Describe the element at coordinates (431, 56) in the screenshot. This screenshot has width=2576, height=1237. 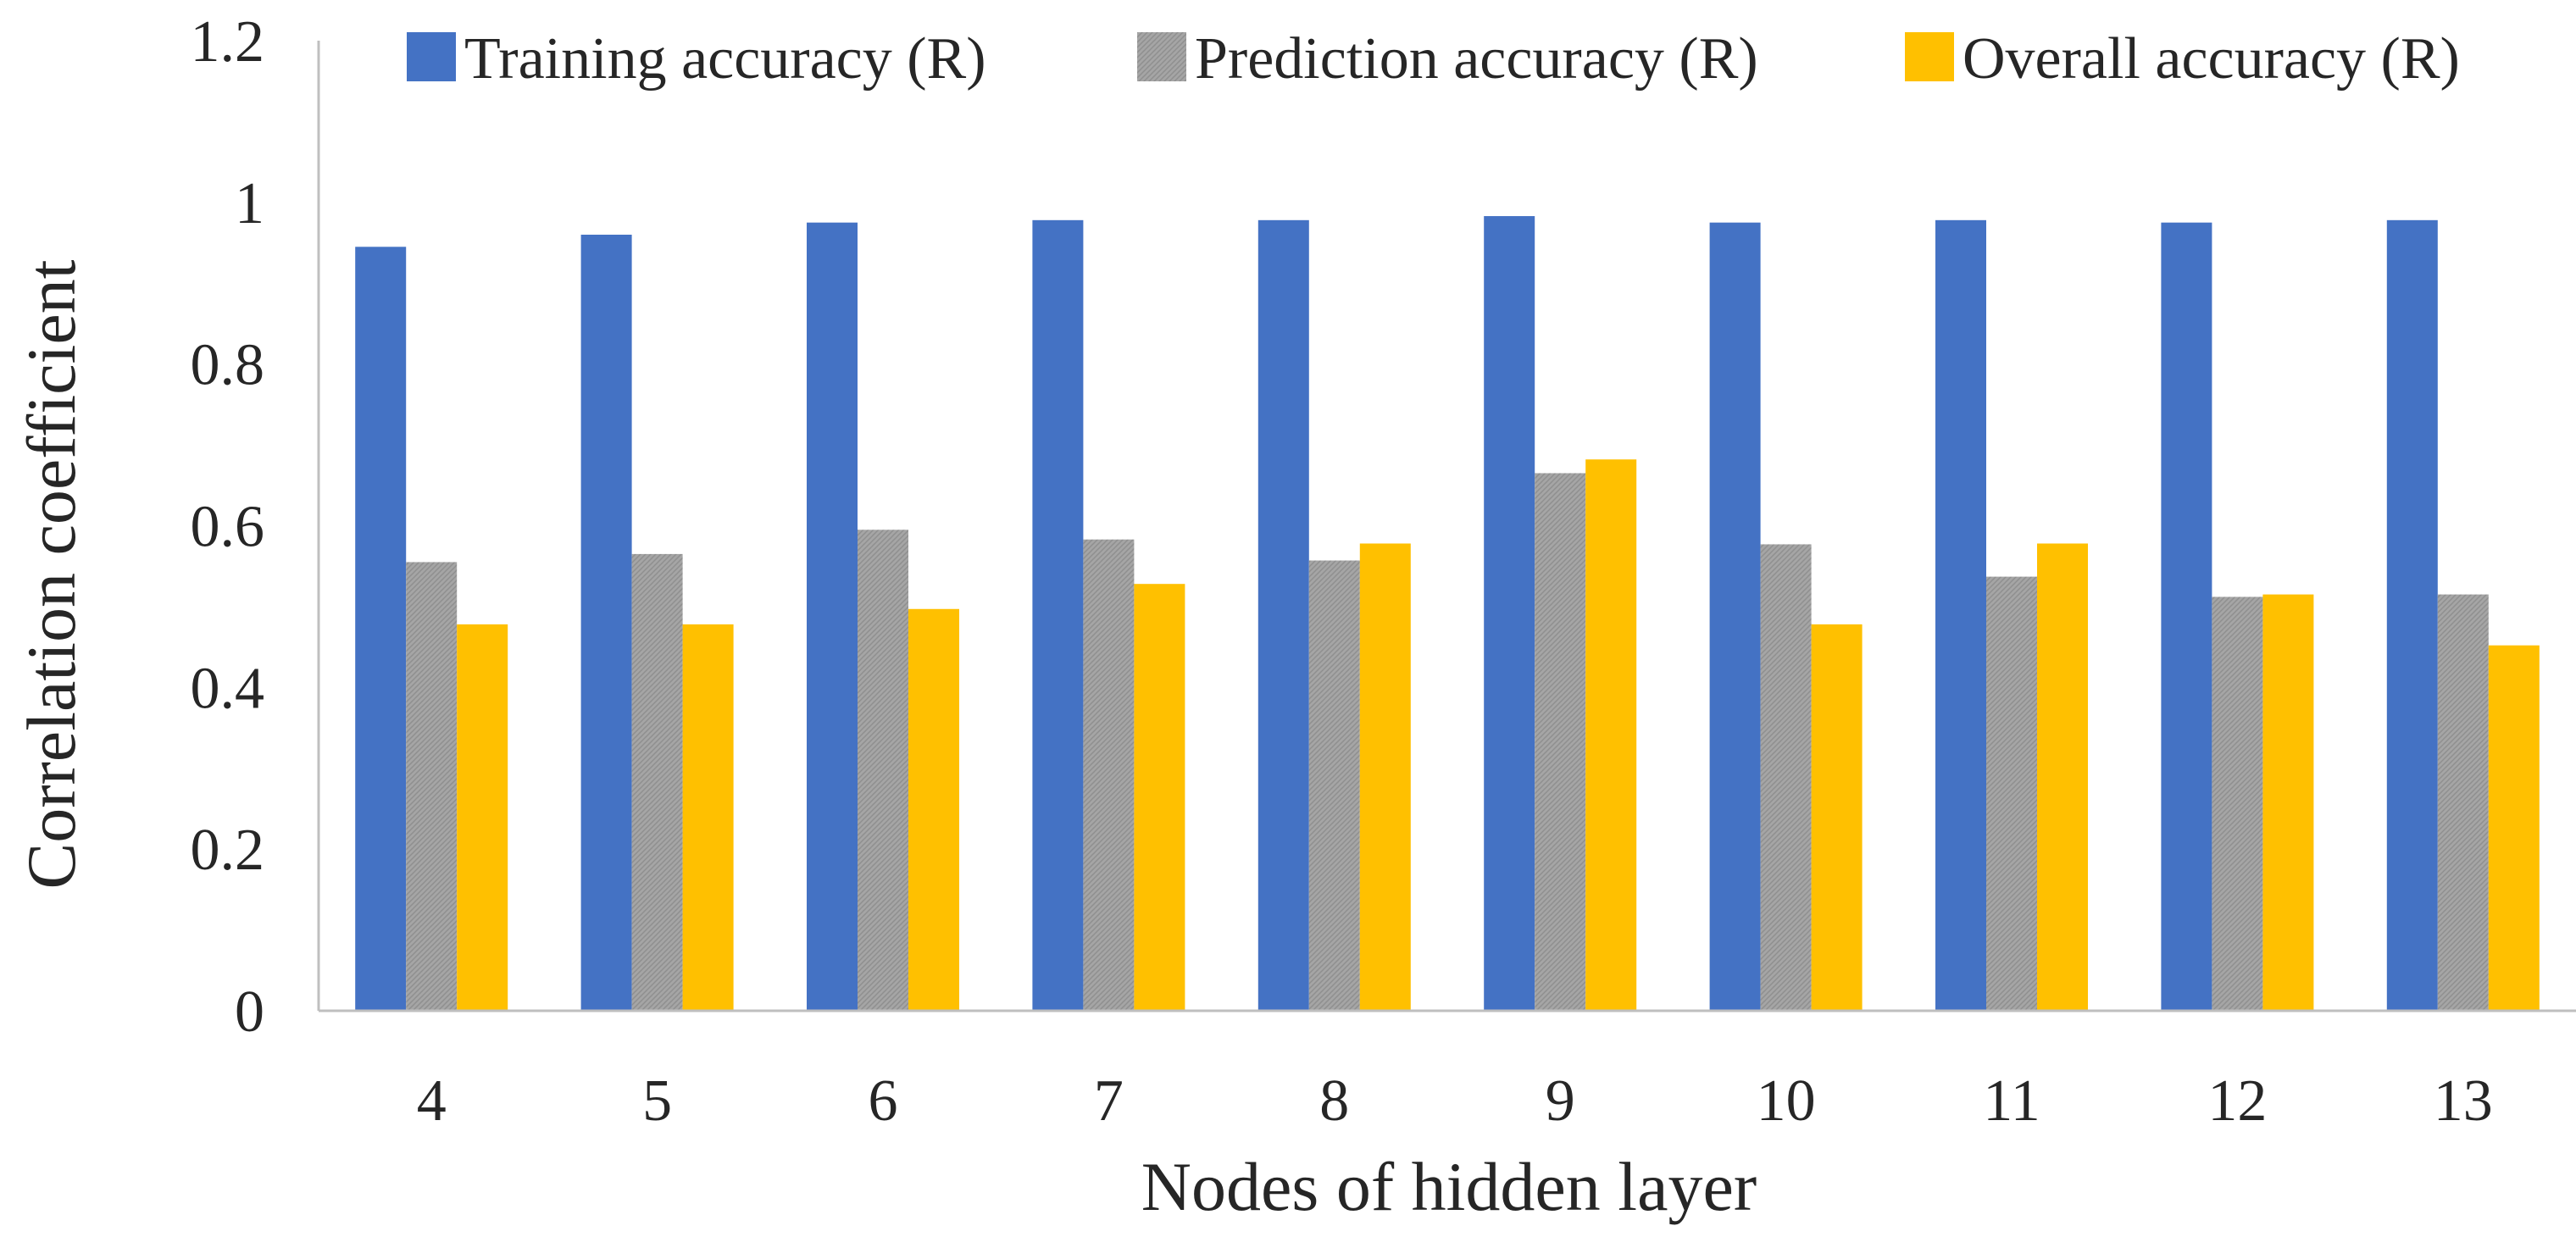
I see `legend-swatch-training` at that location.